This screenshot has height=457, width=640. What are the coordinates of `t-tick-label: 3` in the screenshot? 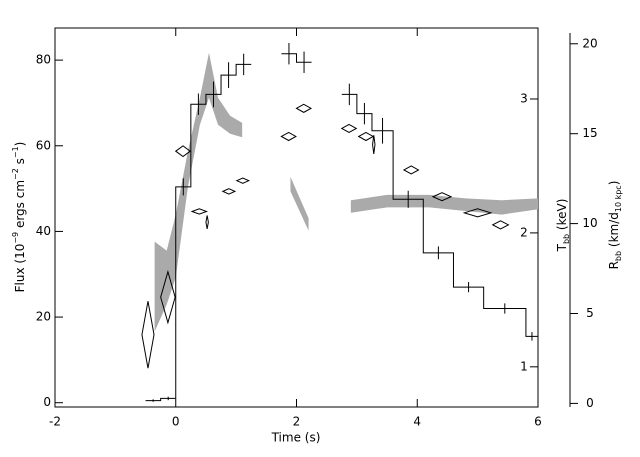 It's located at (524, 98).